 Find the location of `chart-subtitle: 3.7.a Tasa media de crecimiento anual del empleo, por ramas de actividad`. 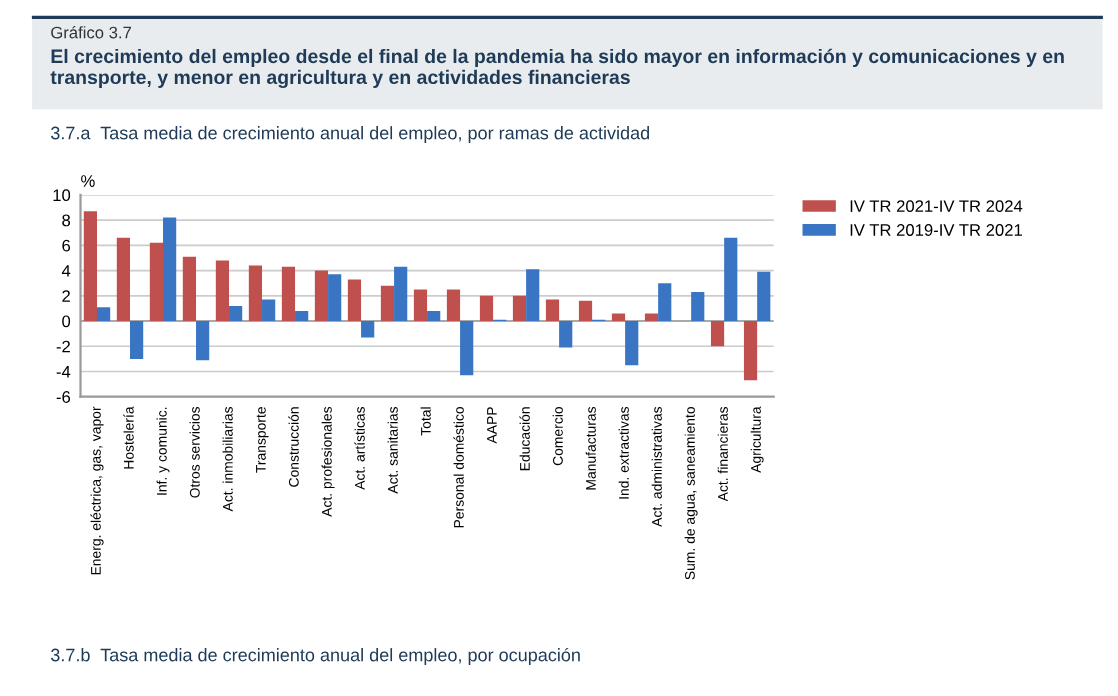

chart-subtitle: 3.7.a Tasa media de crecimiento anual del empleo, por ramas de actividad is located at coordinates (350, 134).